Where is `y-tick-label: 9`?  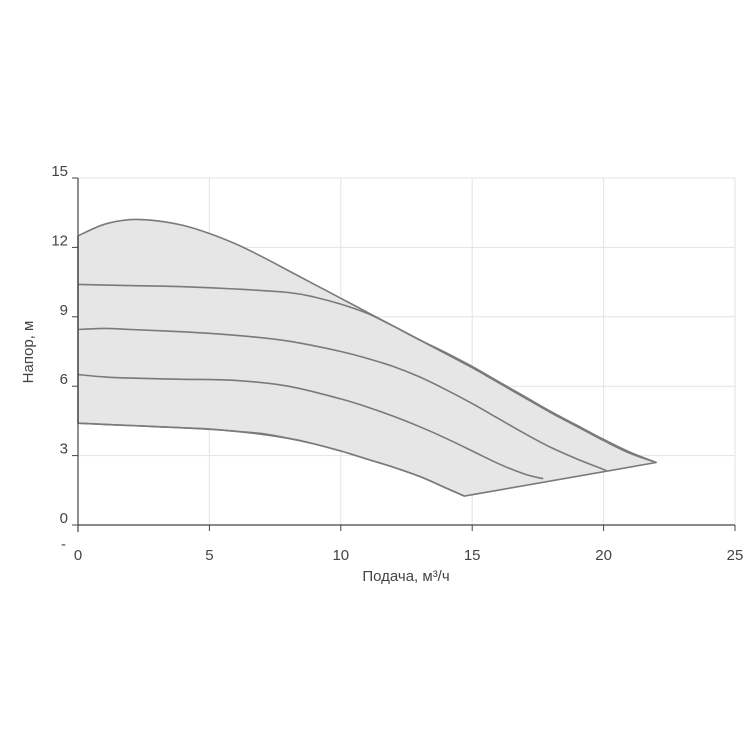
y-tick-label: 9 is located at coordinates (64, 310).